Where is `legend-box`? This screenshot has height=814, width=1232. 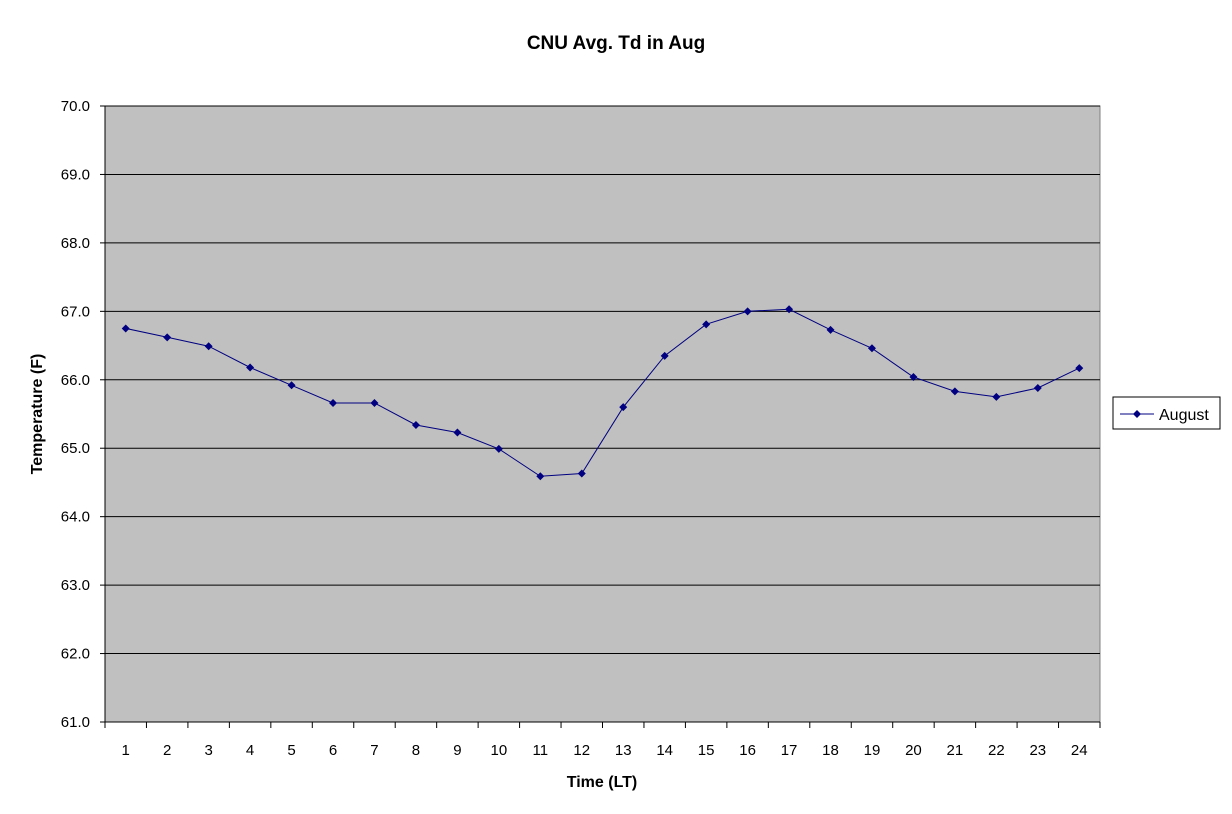 legend-box is located at coordinates (1166, 413).